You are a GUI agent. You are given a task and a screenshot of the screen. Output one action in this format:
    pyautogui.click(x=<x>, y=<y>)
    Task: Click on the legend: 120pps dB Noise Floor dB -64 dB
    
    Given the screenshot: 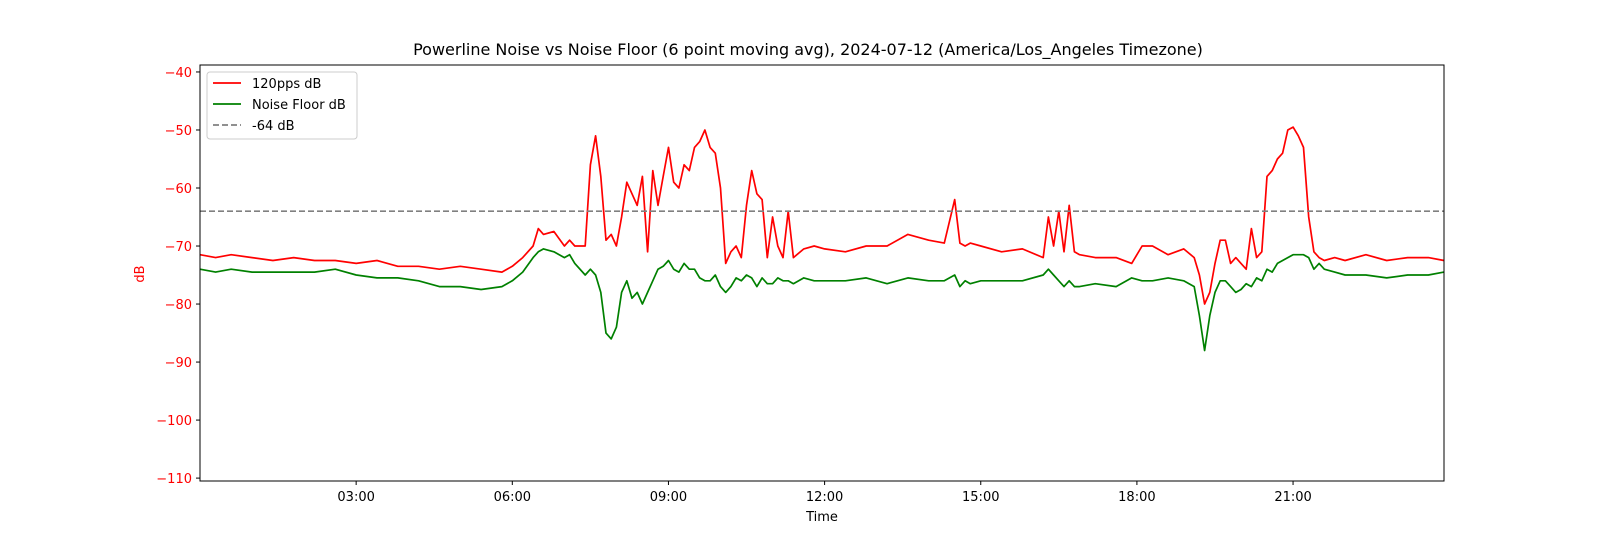 What is the action you would take?
    pyautogui.click(x=282, y=105)
    